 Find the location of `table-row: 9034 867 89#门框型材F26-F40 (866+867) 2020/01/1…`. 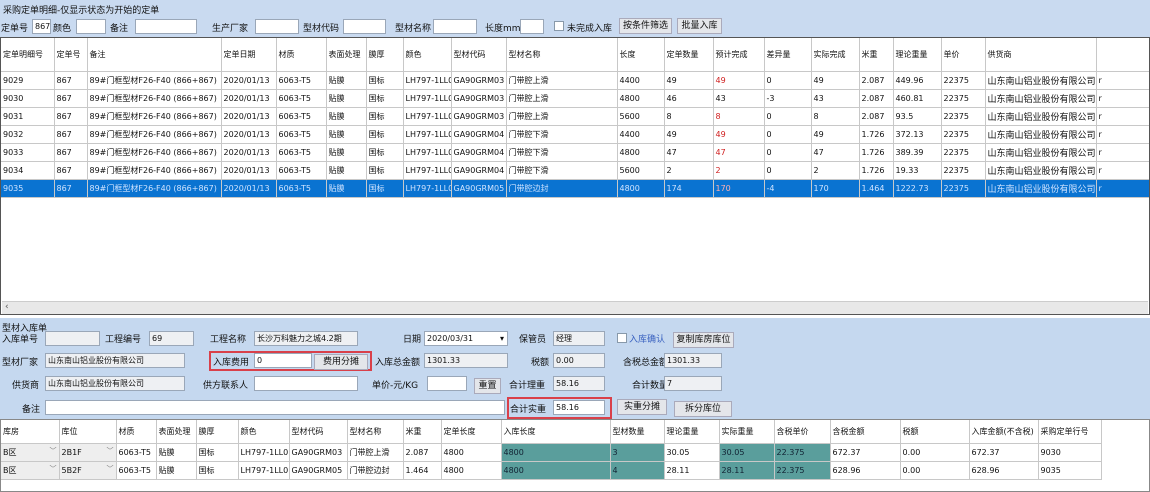

table-row: 9034 867 89#门框型材F26-F40 (866+867) 2020/01/1… is located at coordinates (575, 170).